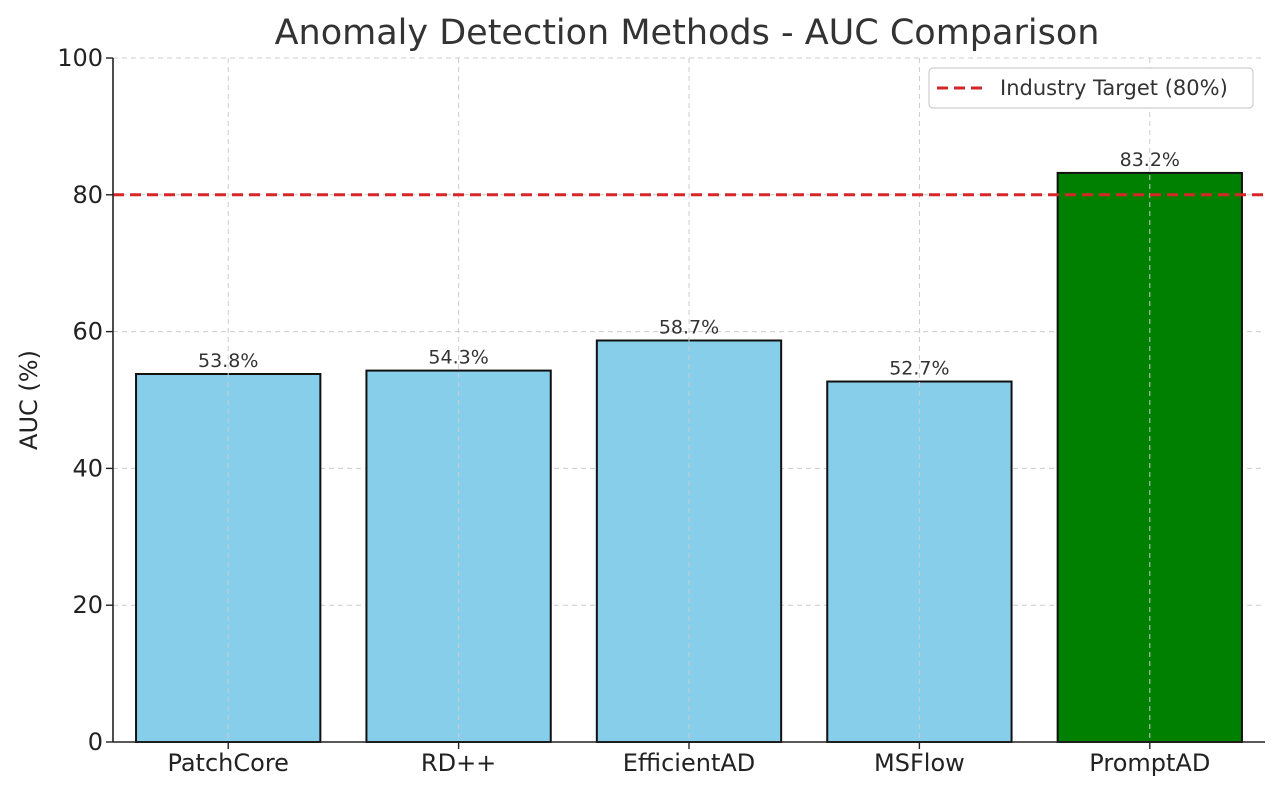 The image size is (1280, 793). I want to click on x-tick-label: PatchCore, so click(227, 763).